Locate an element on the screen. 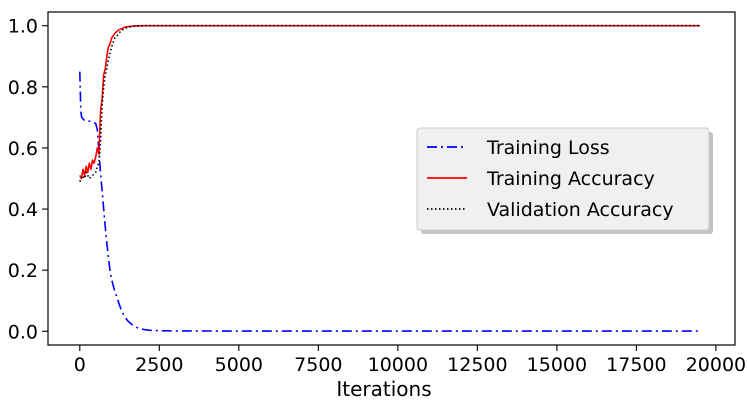 The height and width of the screenshot is (409, 747). x-tick-label: 2500 is located at coordinates (159, 365).